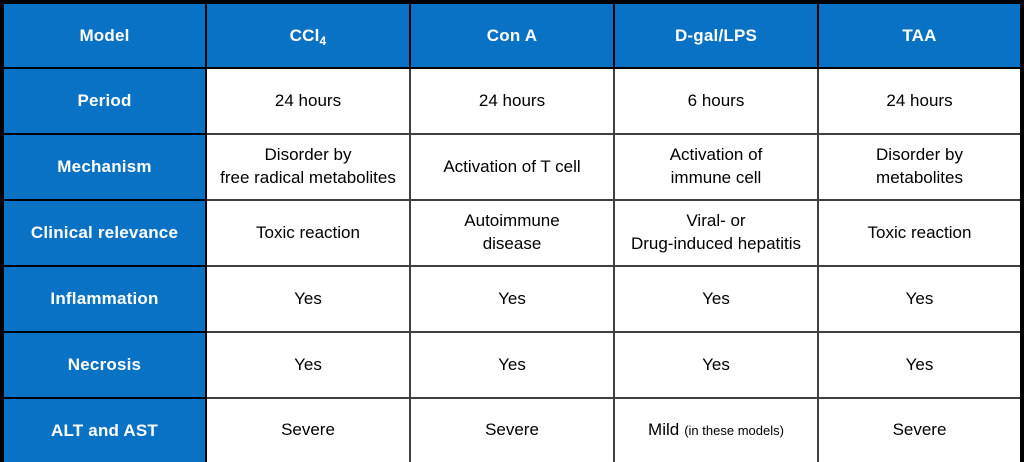 The width and height of the screenshot is (1024, 462). Describe the element at coordinates (104, 101) in the screenshot. I see `row-header-period: Period` at that location.